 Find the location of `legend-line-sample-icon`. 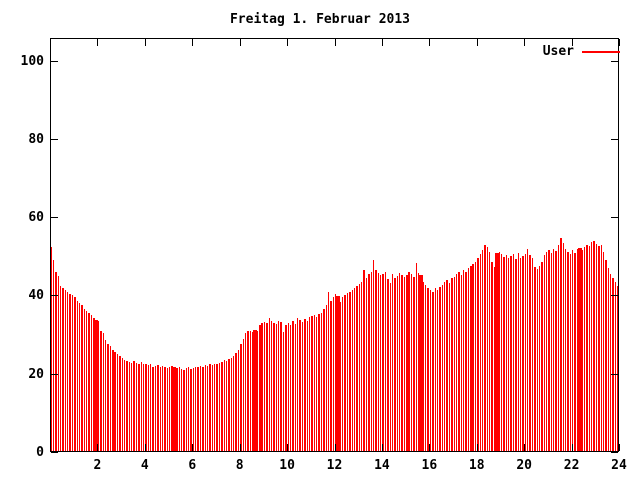

legend-line-sample-icon is located at coordinates (601, 52).